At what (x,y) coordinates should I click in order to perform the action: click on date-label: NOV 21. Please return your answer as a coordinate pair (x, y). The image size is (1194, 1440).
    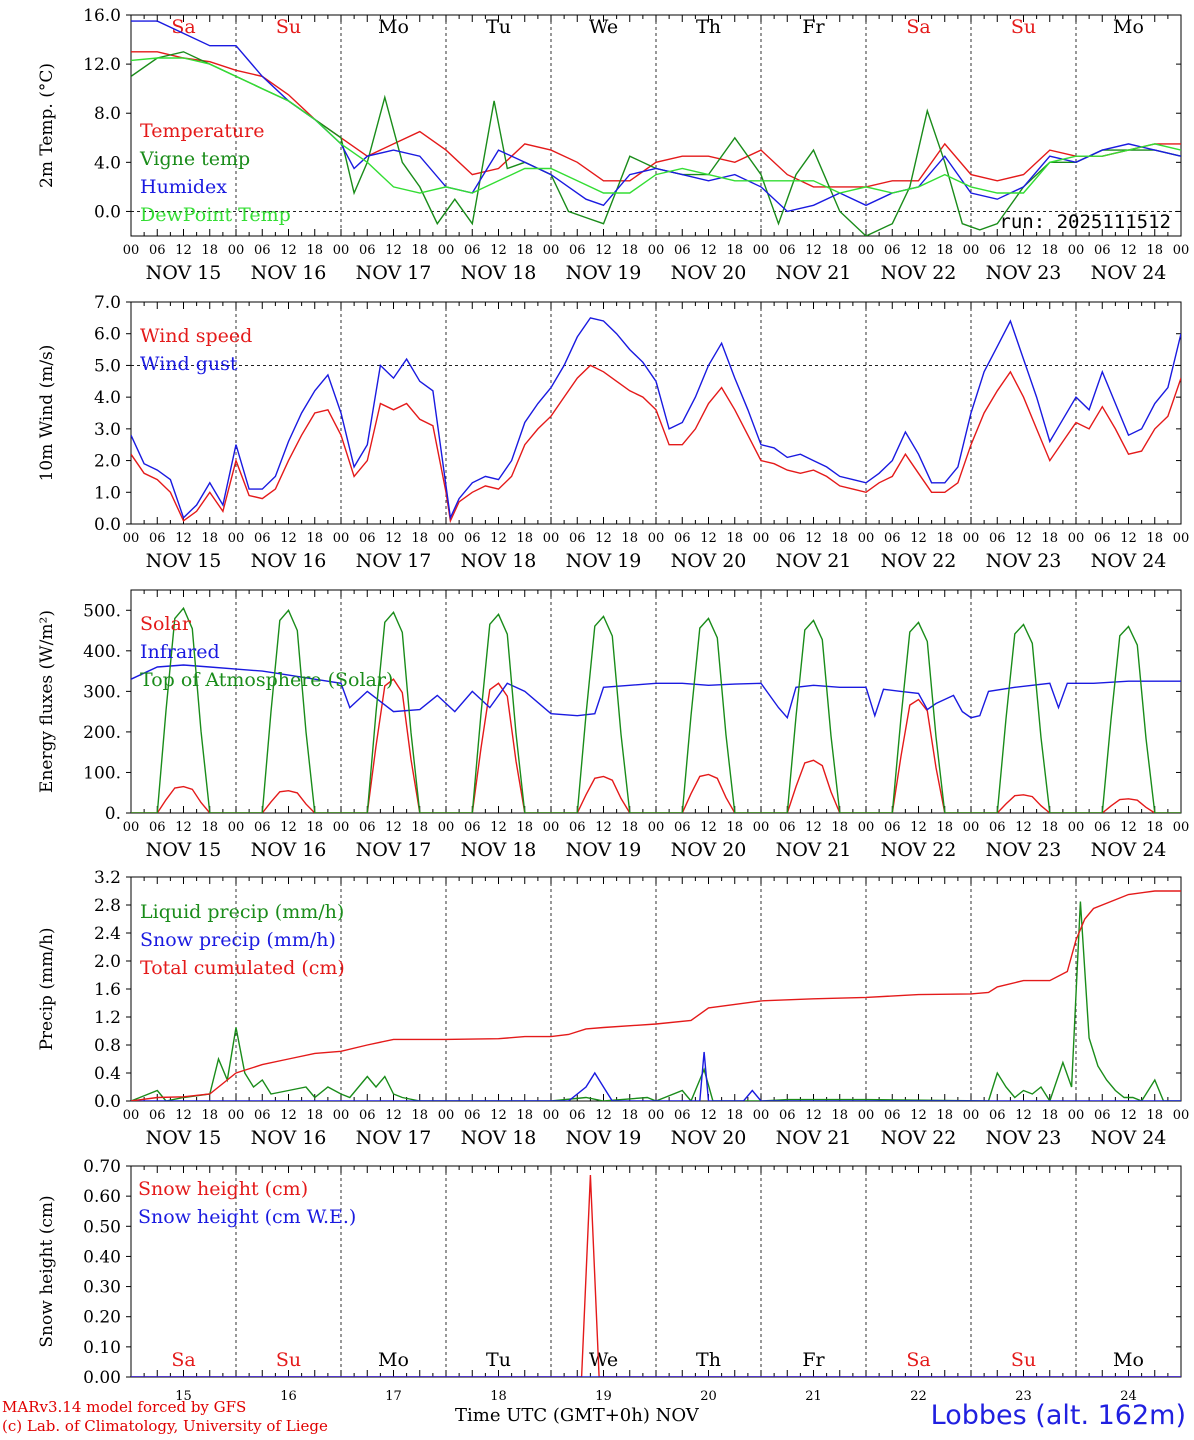
    Looking at the image, I should click on (814, 273).